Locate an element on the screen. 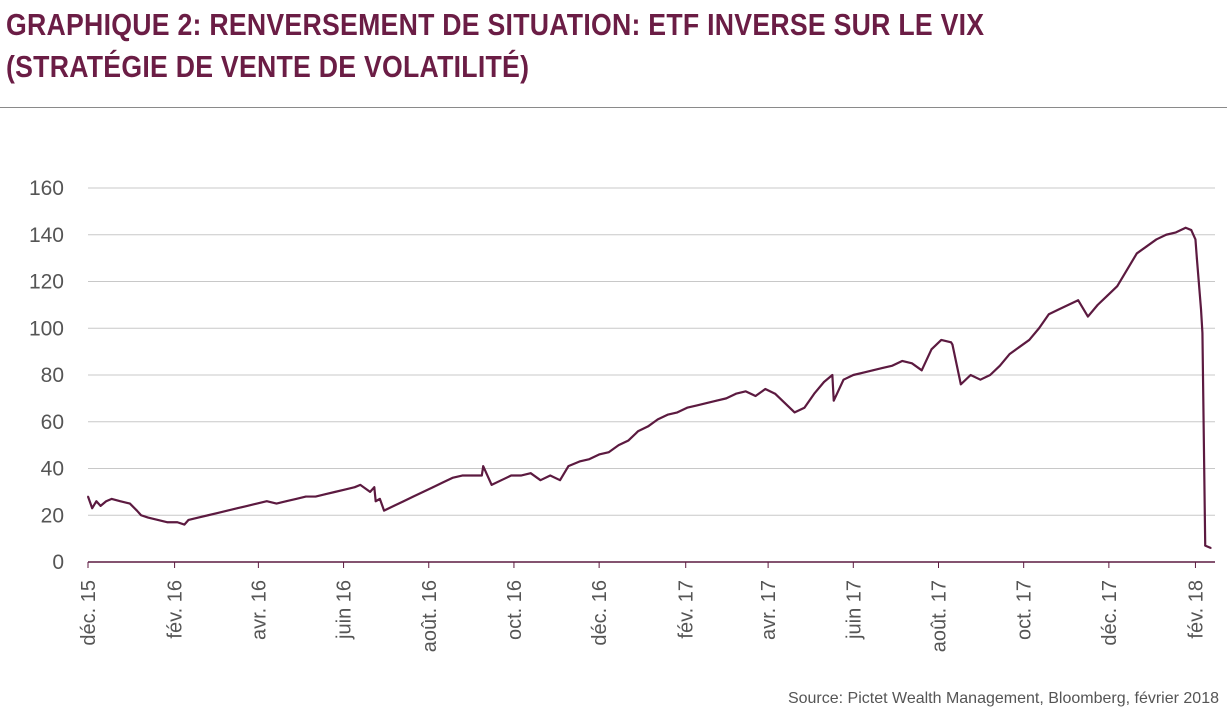 This screenshot has width=1227, height=719. y-tick-label: 80 is located at coordinates (52, 375).